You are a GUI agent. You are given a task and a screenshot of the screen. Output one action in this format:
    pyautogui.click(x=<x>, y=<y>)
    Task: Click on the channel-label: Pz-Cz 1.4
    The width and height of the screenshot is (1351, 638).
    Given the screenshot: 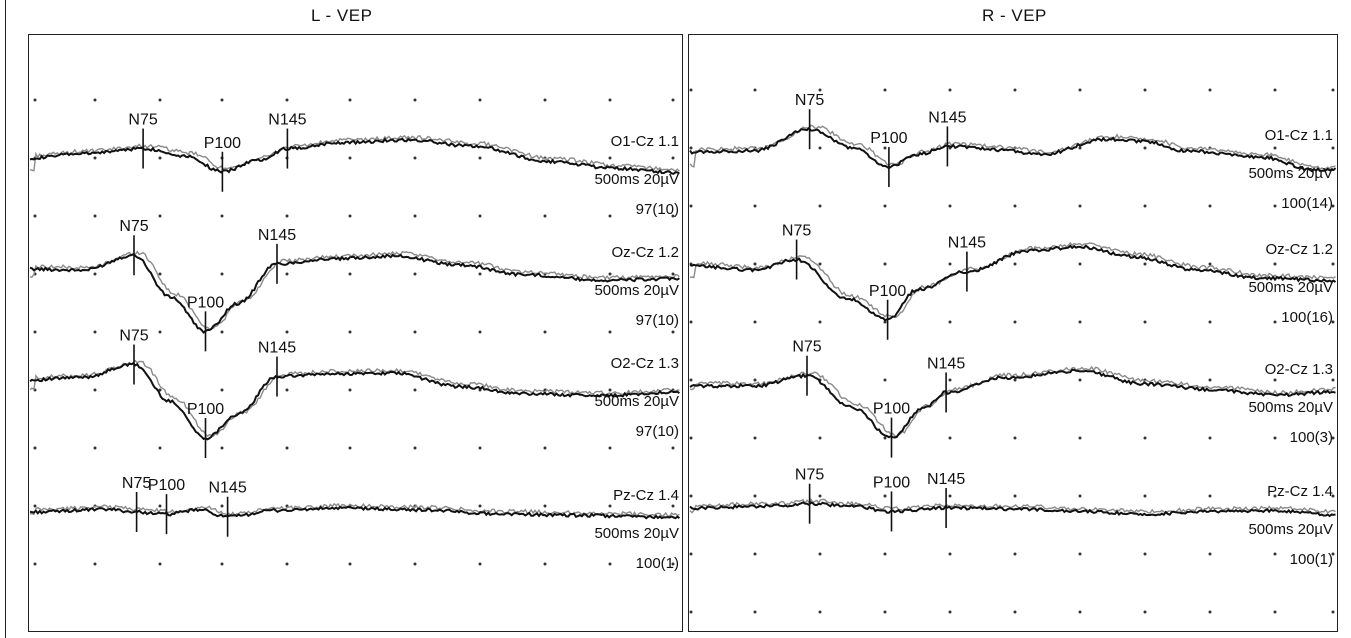 What is the action you would take?
    pyautogui.click(x=646, y=495)
    